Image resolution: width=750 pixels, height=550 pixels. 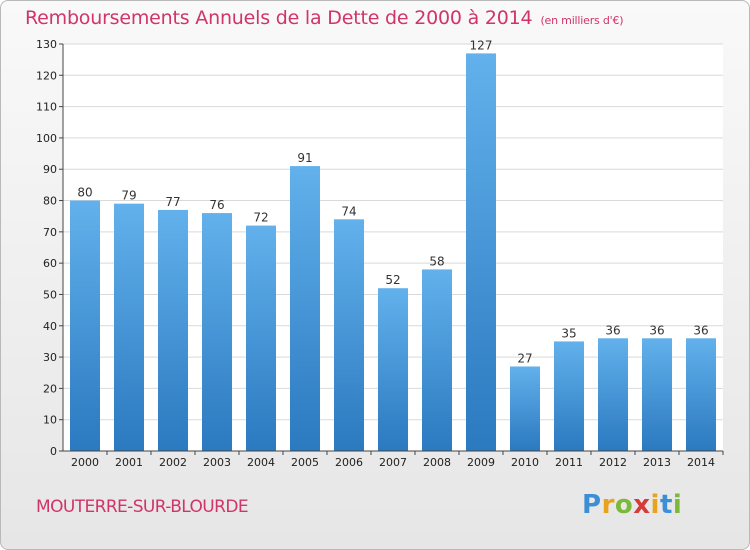 I want to click on x-tick-label: 2011, so click(x=569, y=462).